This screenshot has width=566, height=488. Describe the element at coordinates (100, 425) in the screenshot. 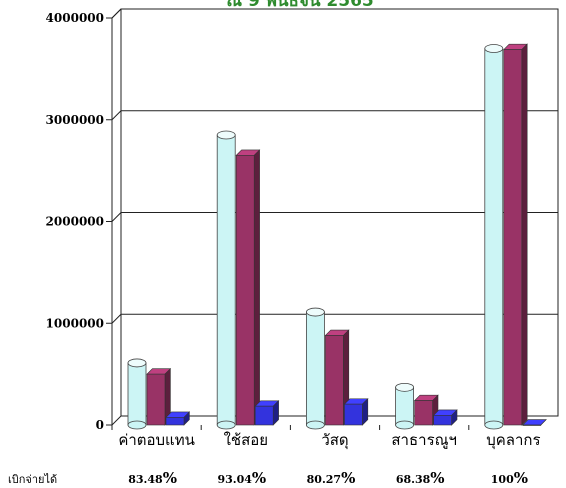

I see `y-tick-label-0: 0` at that location.